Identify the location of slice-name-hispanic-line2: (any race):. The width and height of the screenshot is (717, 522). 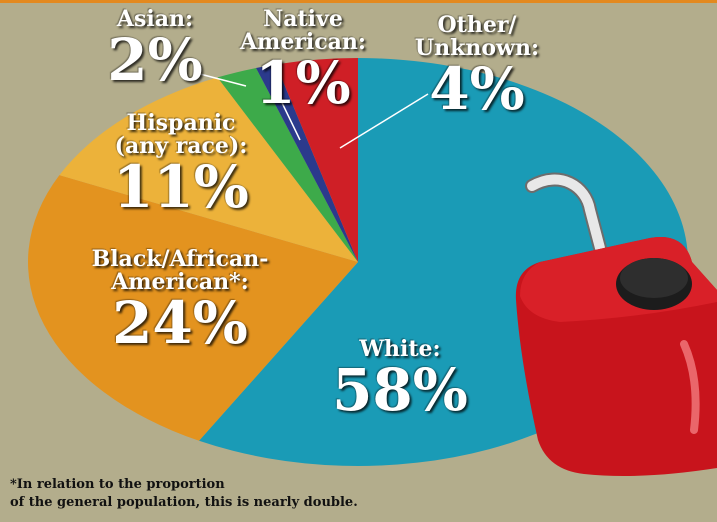
(181, 146).